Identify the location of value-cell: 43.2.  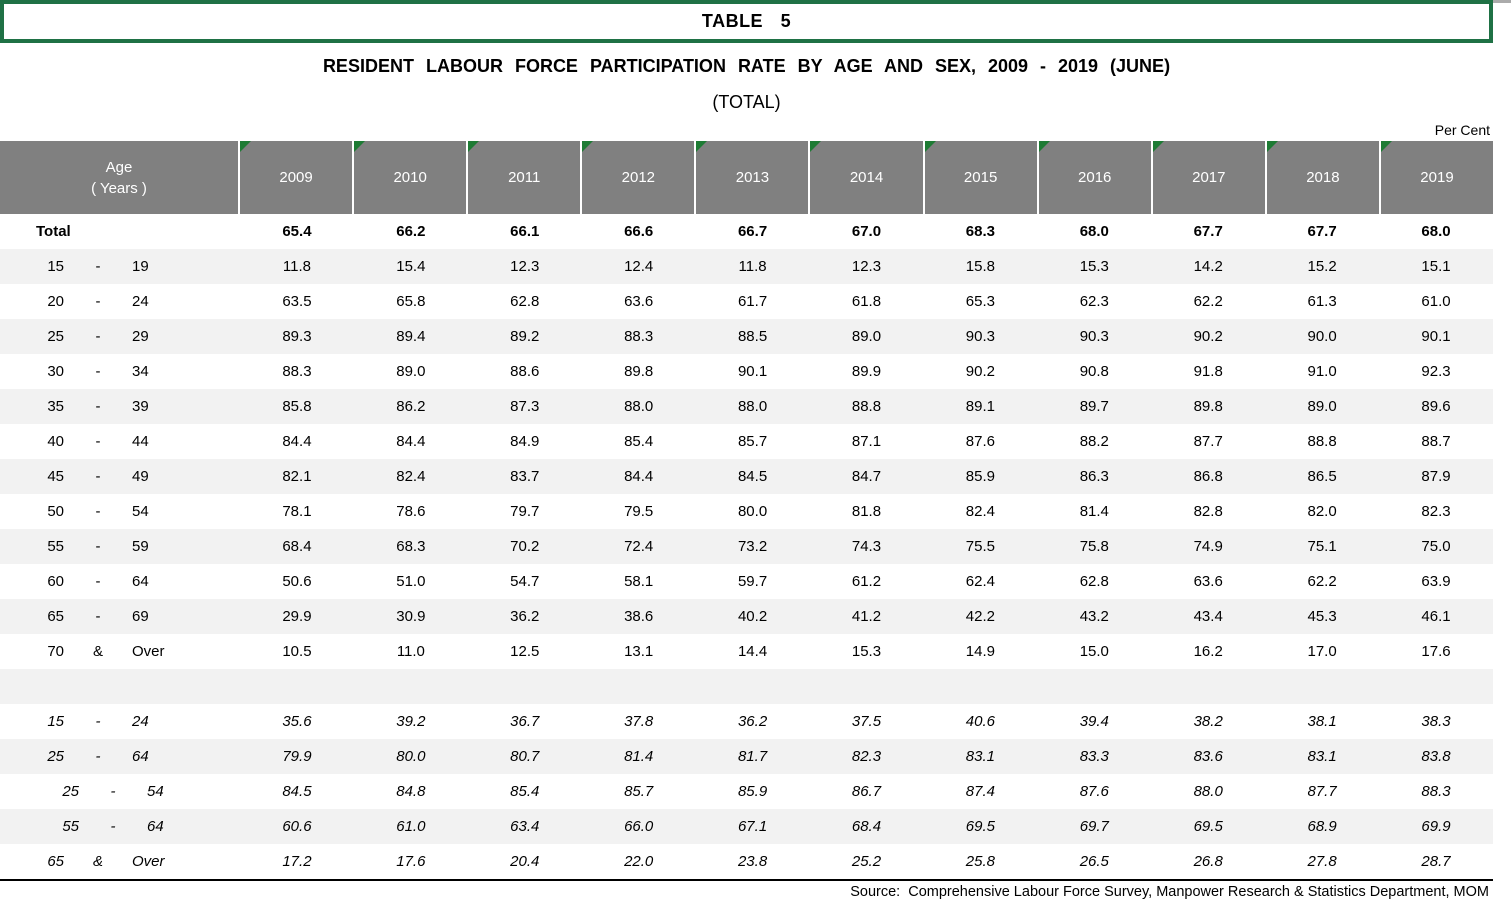
(1094, 616).